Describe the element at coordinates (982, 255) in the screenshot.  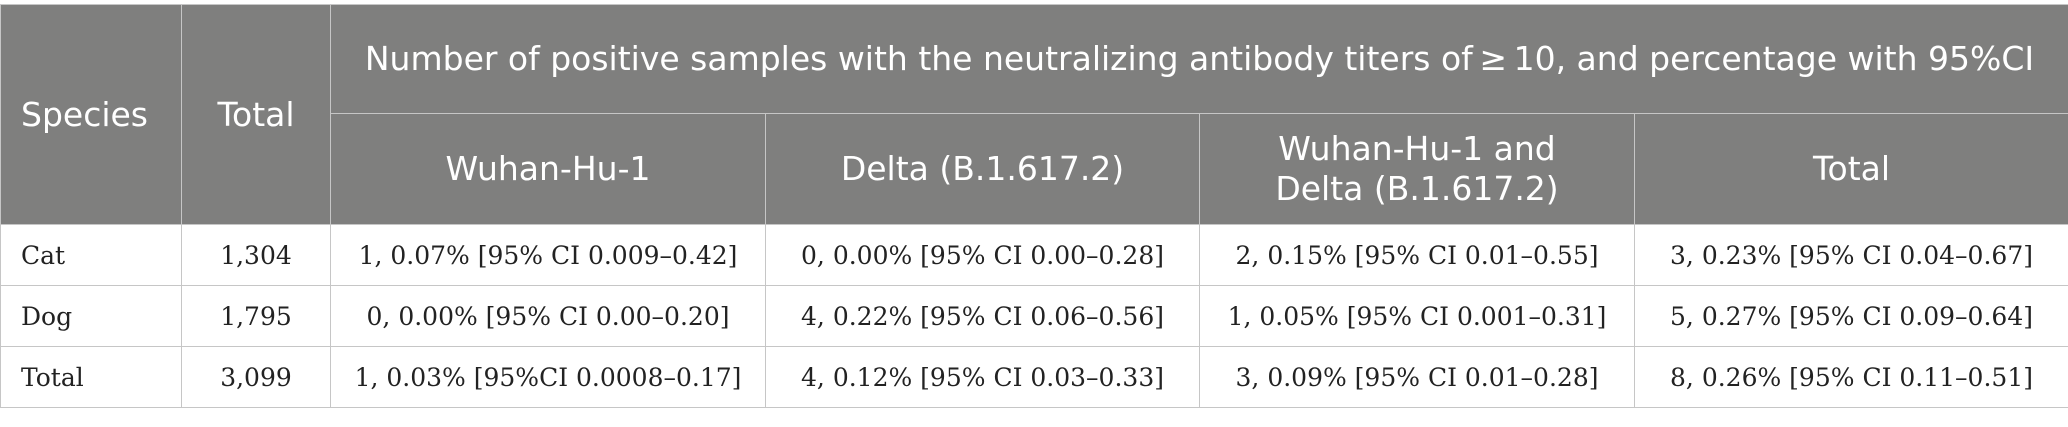
I see `delta-cell: 0, 0.00% [95% CI 0.00–0.28]` at that location.